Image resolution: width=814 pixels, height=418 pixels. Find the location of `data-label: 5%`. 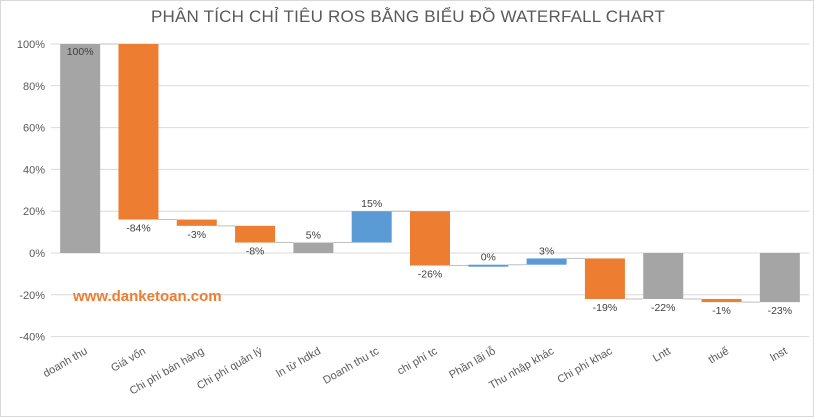

data-label: 5% is located at coordinates (313, 236).